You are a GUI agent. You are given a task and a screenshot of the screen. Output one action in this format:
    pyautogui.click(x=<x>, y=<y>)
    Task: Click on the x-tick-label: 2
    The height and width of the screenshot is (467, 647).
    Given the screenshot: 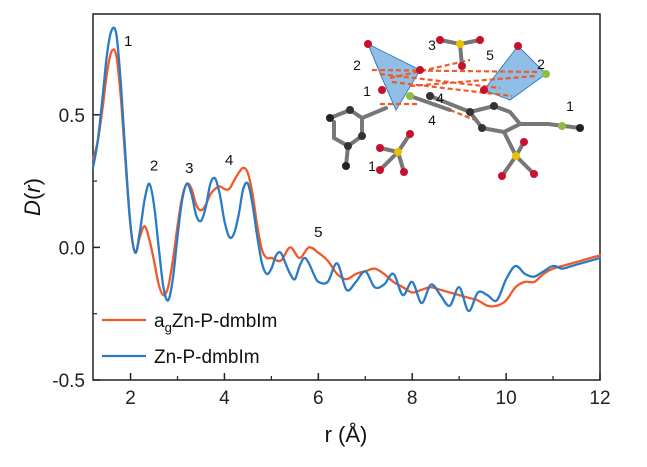 What is the action you would take?
    pyautogui.click(x=130, y=398)
    